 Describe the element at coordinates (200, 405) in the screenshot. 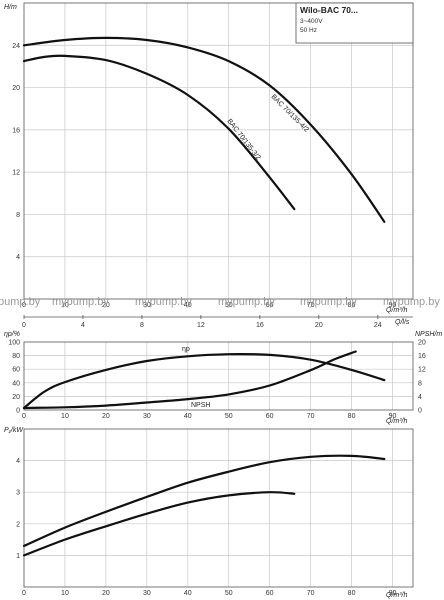

I see `series-label-npsh: NPSH` at that location.